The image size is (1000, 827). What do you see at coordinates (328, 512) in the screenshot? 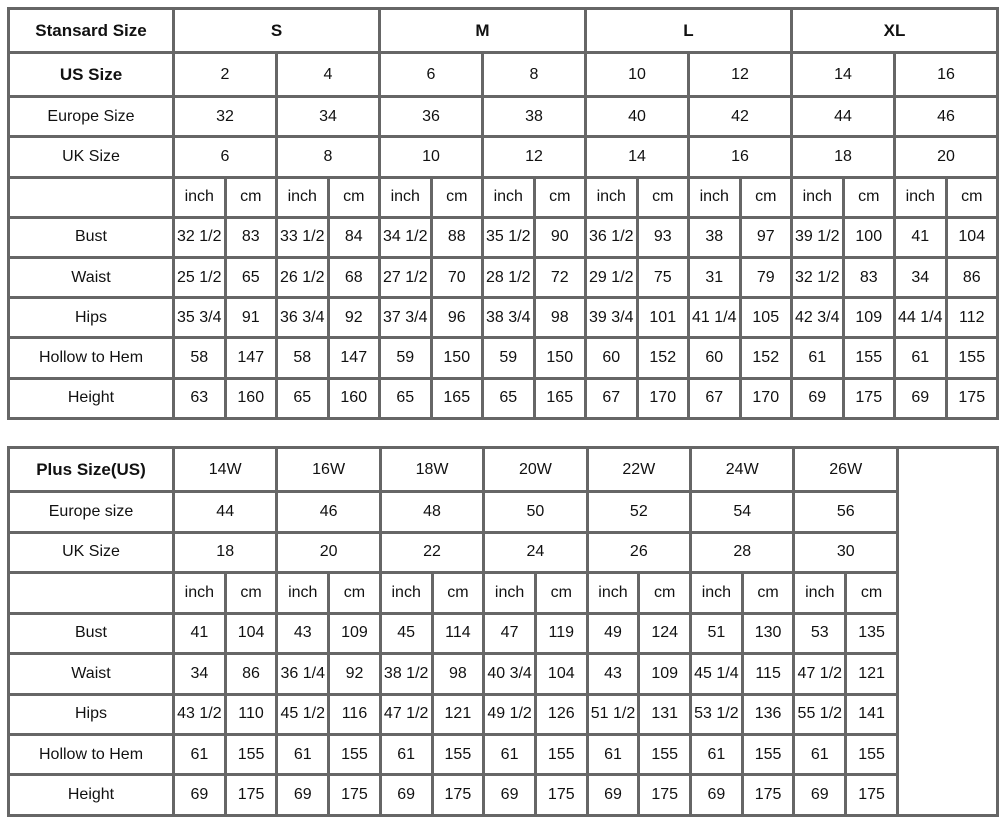
I see `europe-size-value: 46` at bounding box center [328, 512].